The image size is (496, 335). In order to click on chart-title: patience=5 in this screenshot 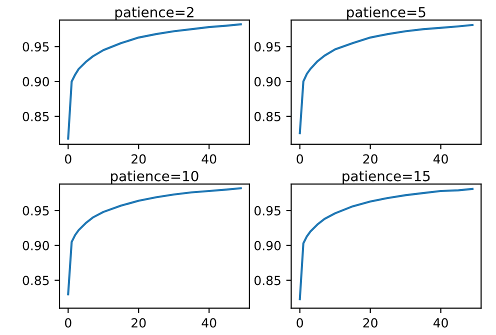, I will do `click(386, 13)`.